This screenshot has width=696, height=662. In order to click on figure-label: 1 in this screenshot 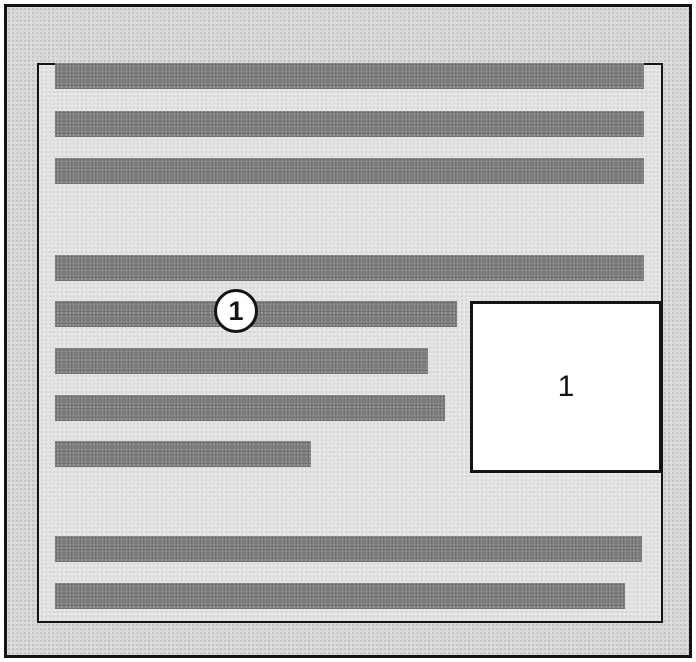, I will do `click(566, 386)`.